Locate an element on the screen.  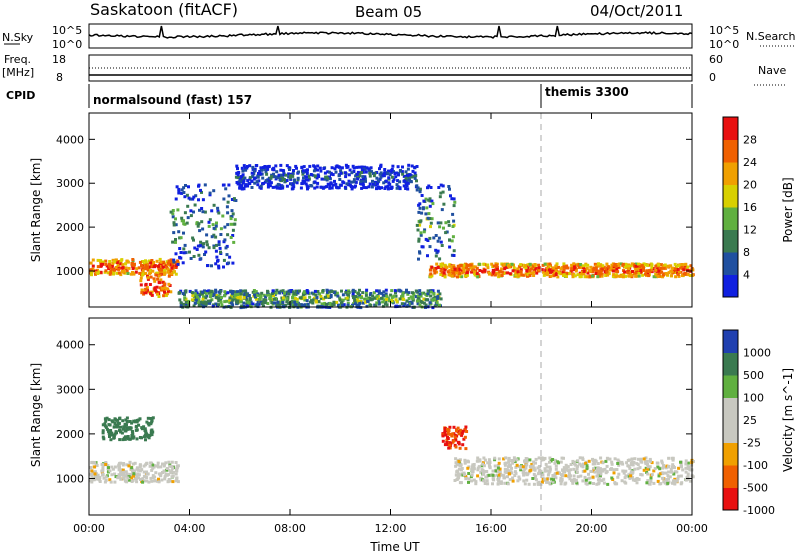
power-cbar-tick-6: 28 is located at coordinates (750, 140).